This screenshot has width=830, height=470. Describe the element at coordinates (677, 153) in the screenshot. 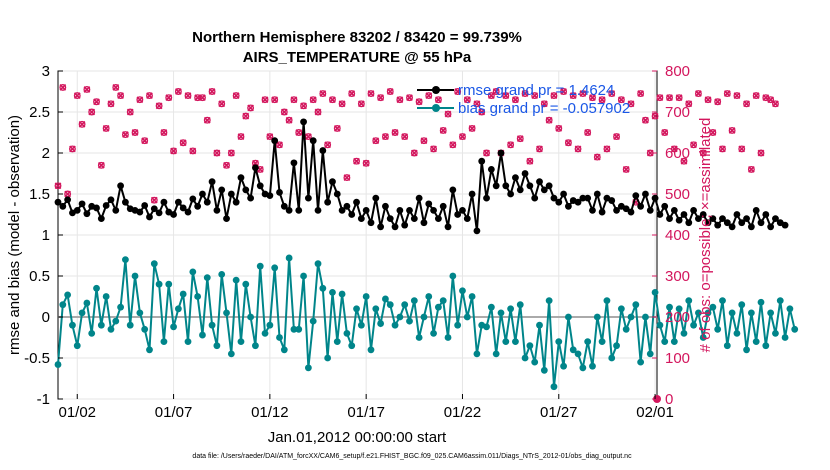

I see `y2-tick-label: 600` at that location.